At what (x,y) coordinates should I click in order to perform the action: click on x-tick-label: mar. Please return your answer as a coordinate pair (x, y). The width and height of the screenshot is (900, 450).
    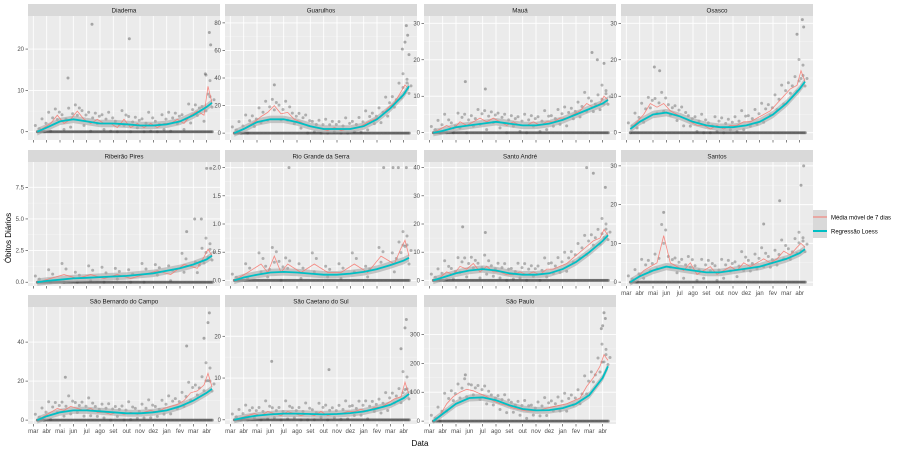
    Looking at the image, I should click on (390, 432).